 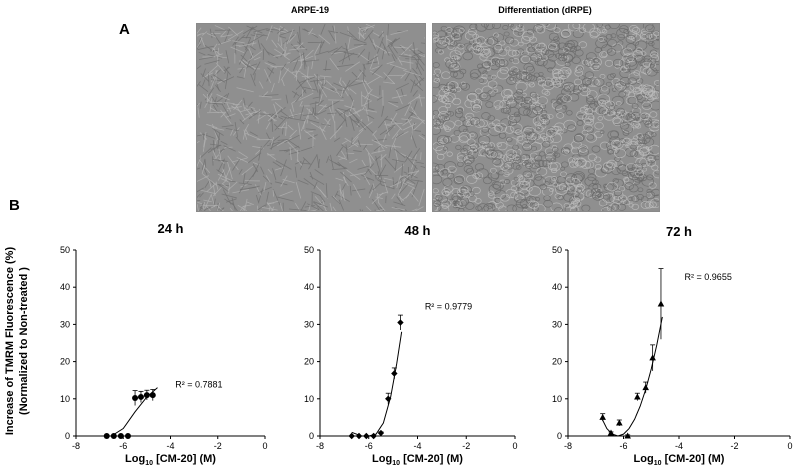 I want to click on panel-b-label: B, so click(x=14, y=205).